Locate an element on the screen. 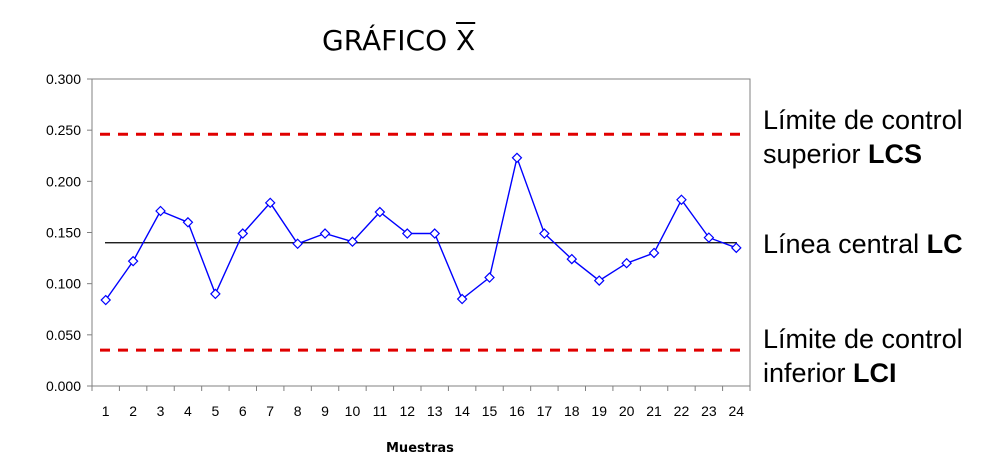  lci-label-line2: inferior LCI is located at coordinates (863, 373).